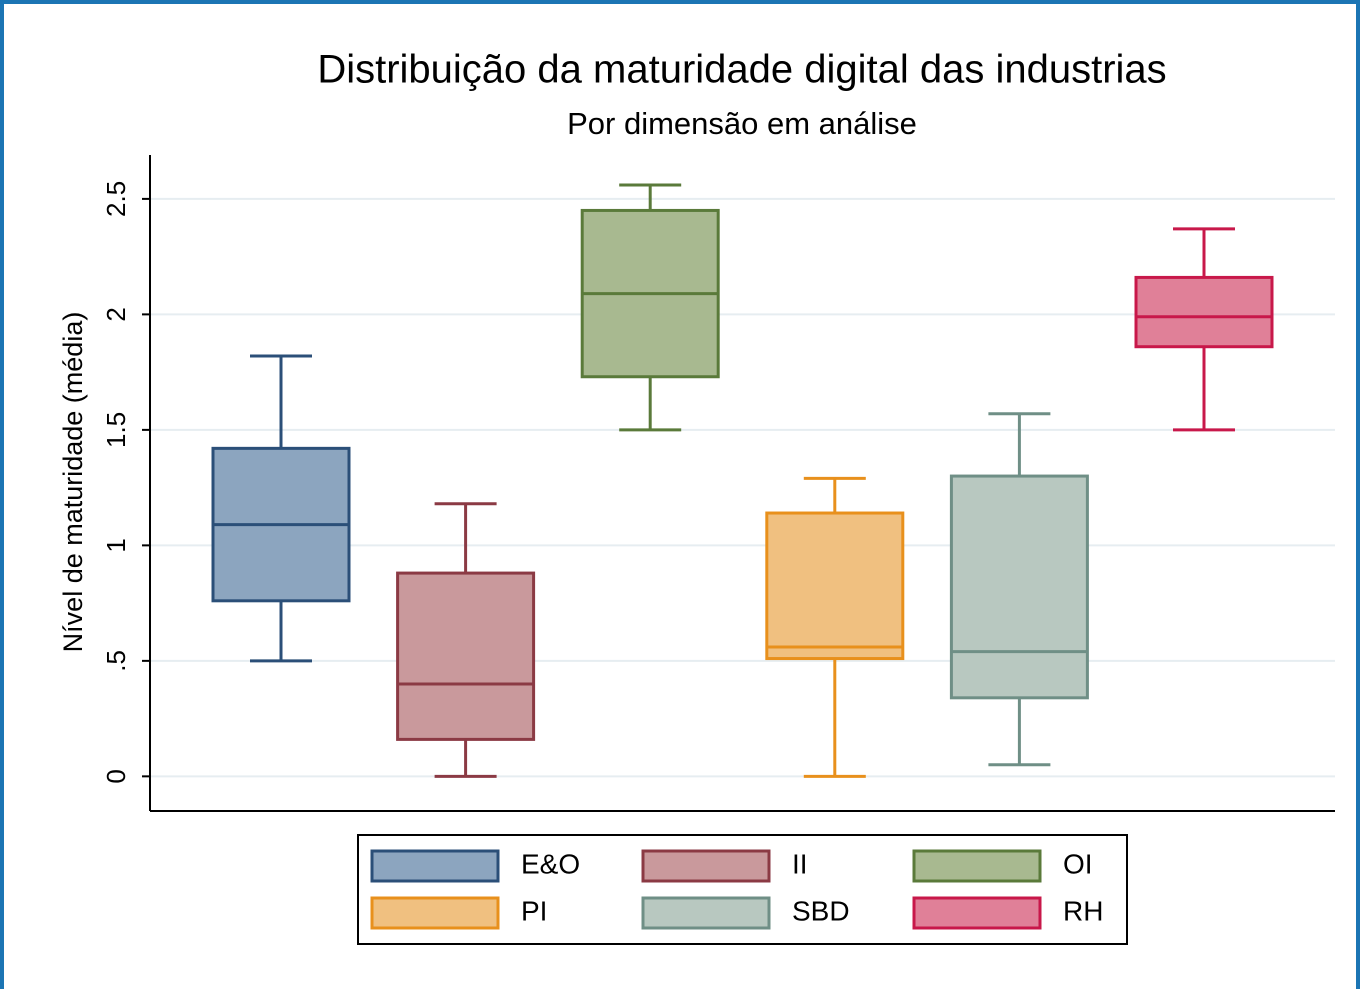 The width and height of the screenshot is (1360, 989). Describe the element at coordinates (73, 482) in the screenshot. I see `y-axis-label: Nível de maturidade (média)` at that location.